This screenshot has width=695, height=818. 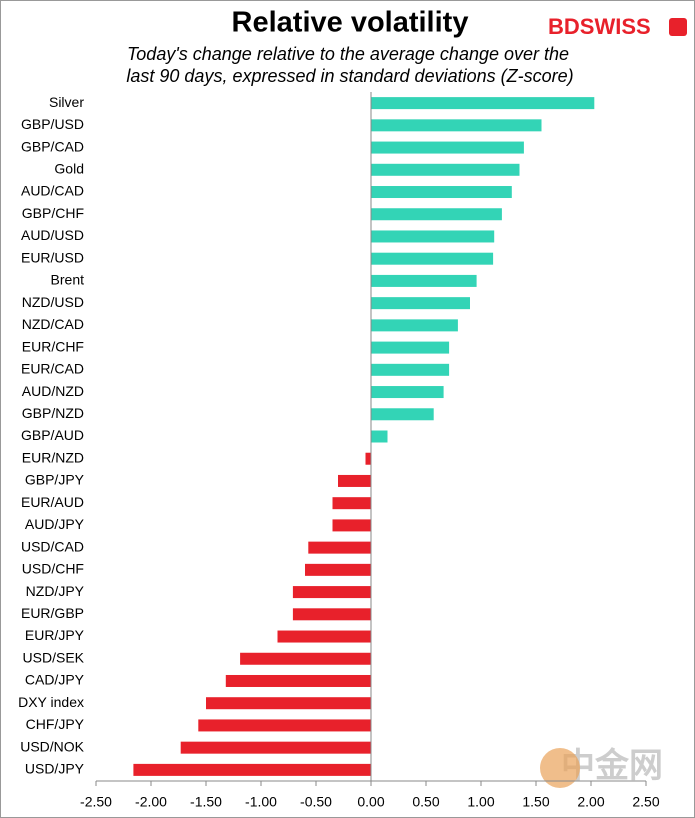 What do you see at coordinates (96, 802) in the screenshot?
I see `x-tick-label: -2.50` at bounding box center [96, 802].